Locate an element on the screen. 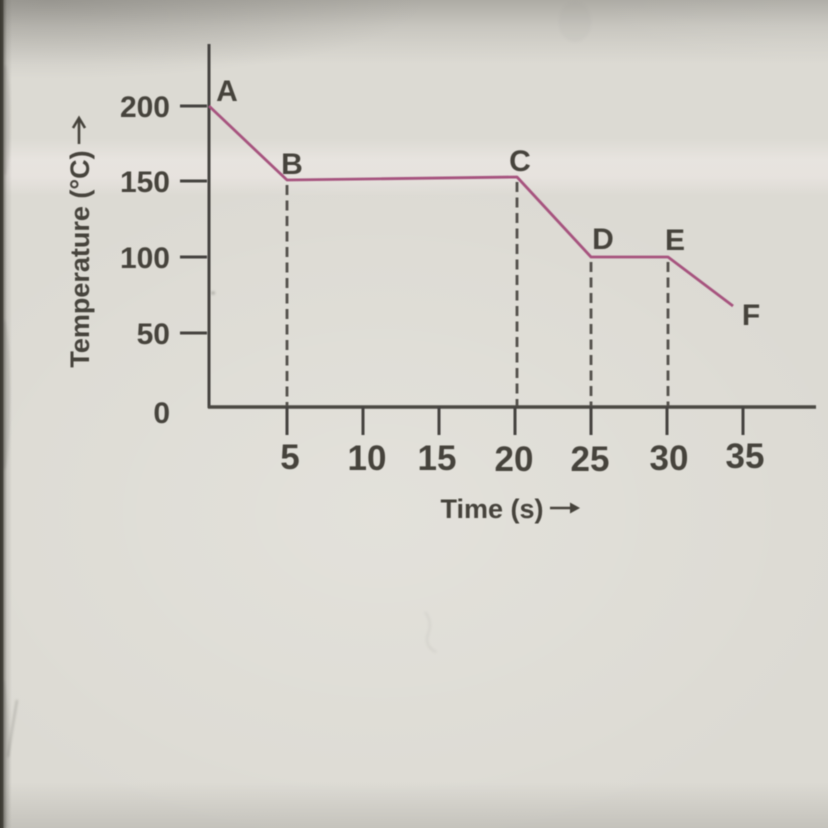 This screenshot has height=828, width=828. svg-text: 200 is located at coordinates (145, 107).